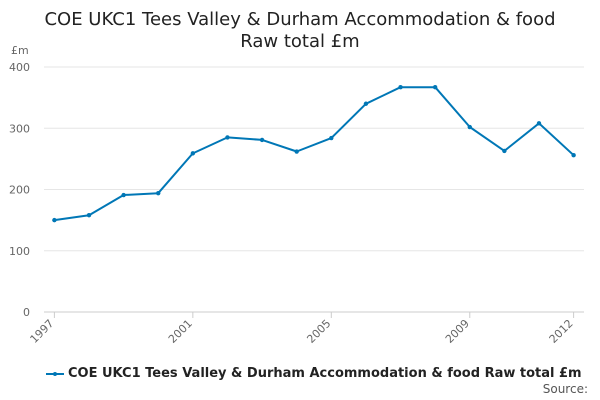 This screenshot has height=400, width=600. I want to click on chart-subtitle: Raw total £m, so click(300, 41).